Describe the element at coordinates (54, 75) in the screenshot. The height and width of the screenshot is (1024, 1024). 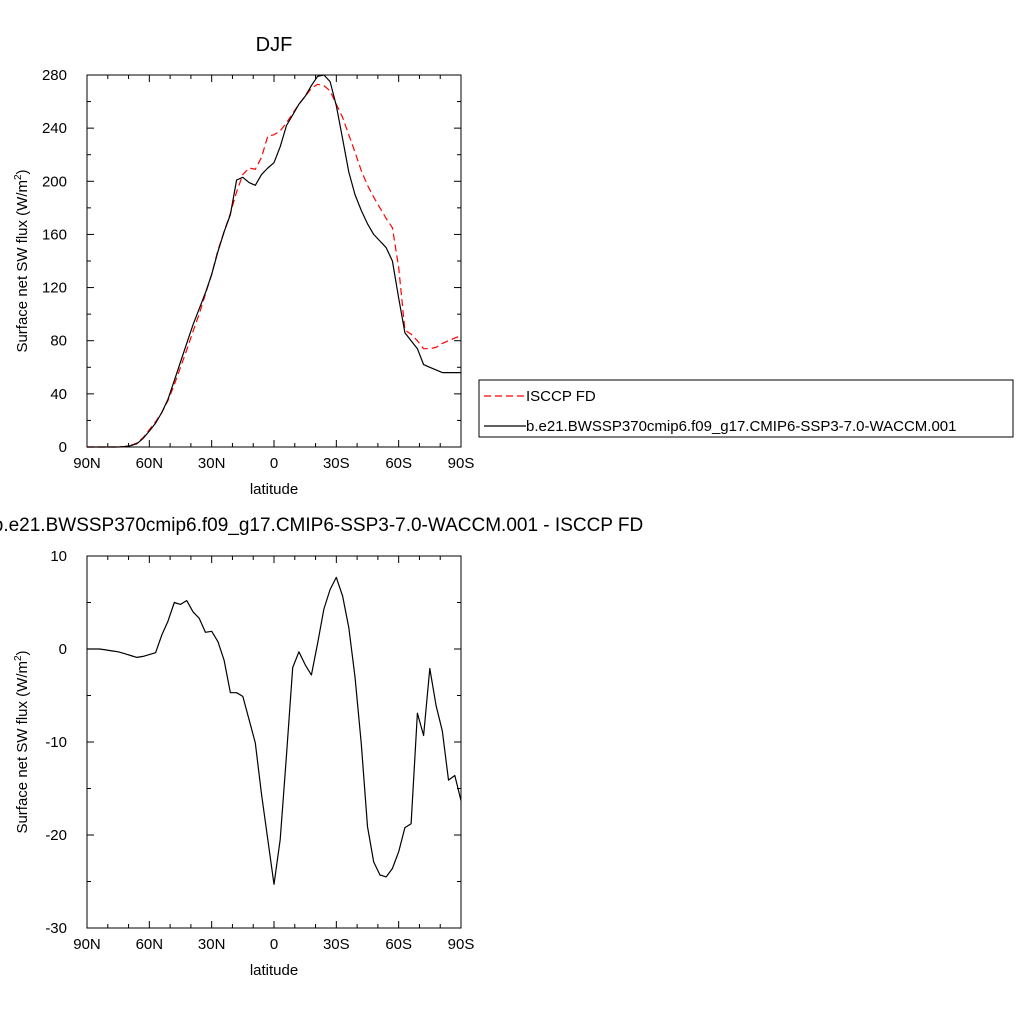
I see `y-tick-label: 280` at that location.